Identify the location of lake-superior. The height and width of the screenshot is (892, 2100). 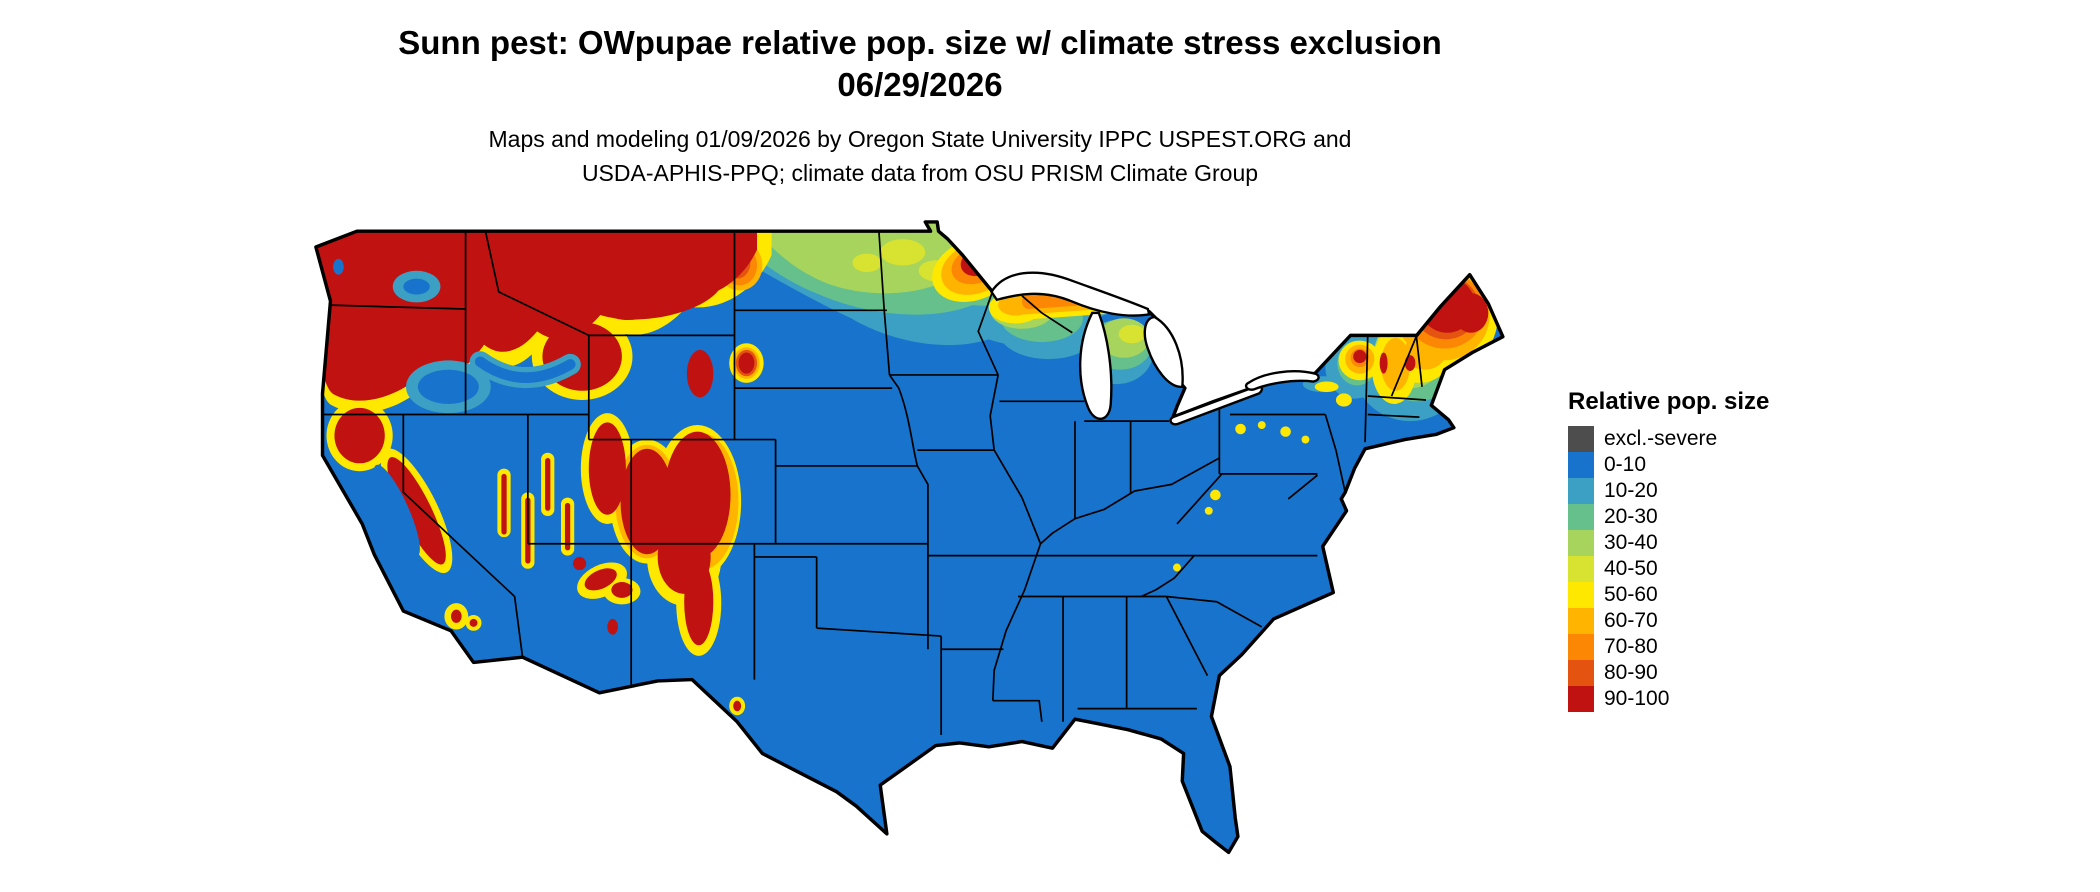
(1070, 294).